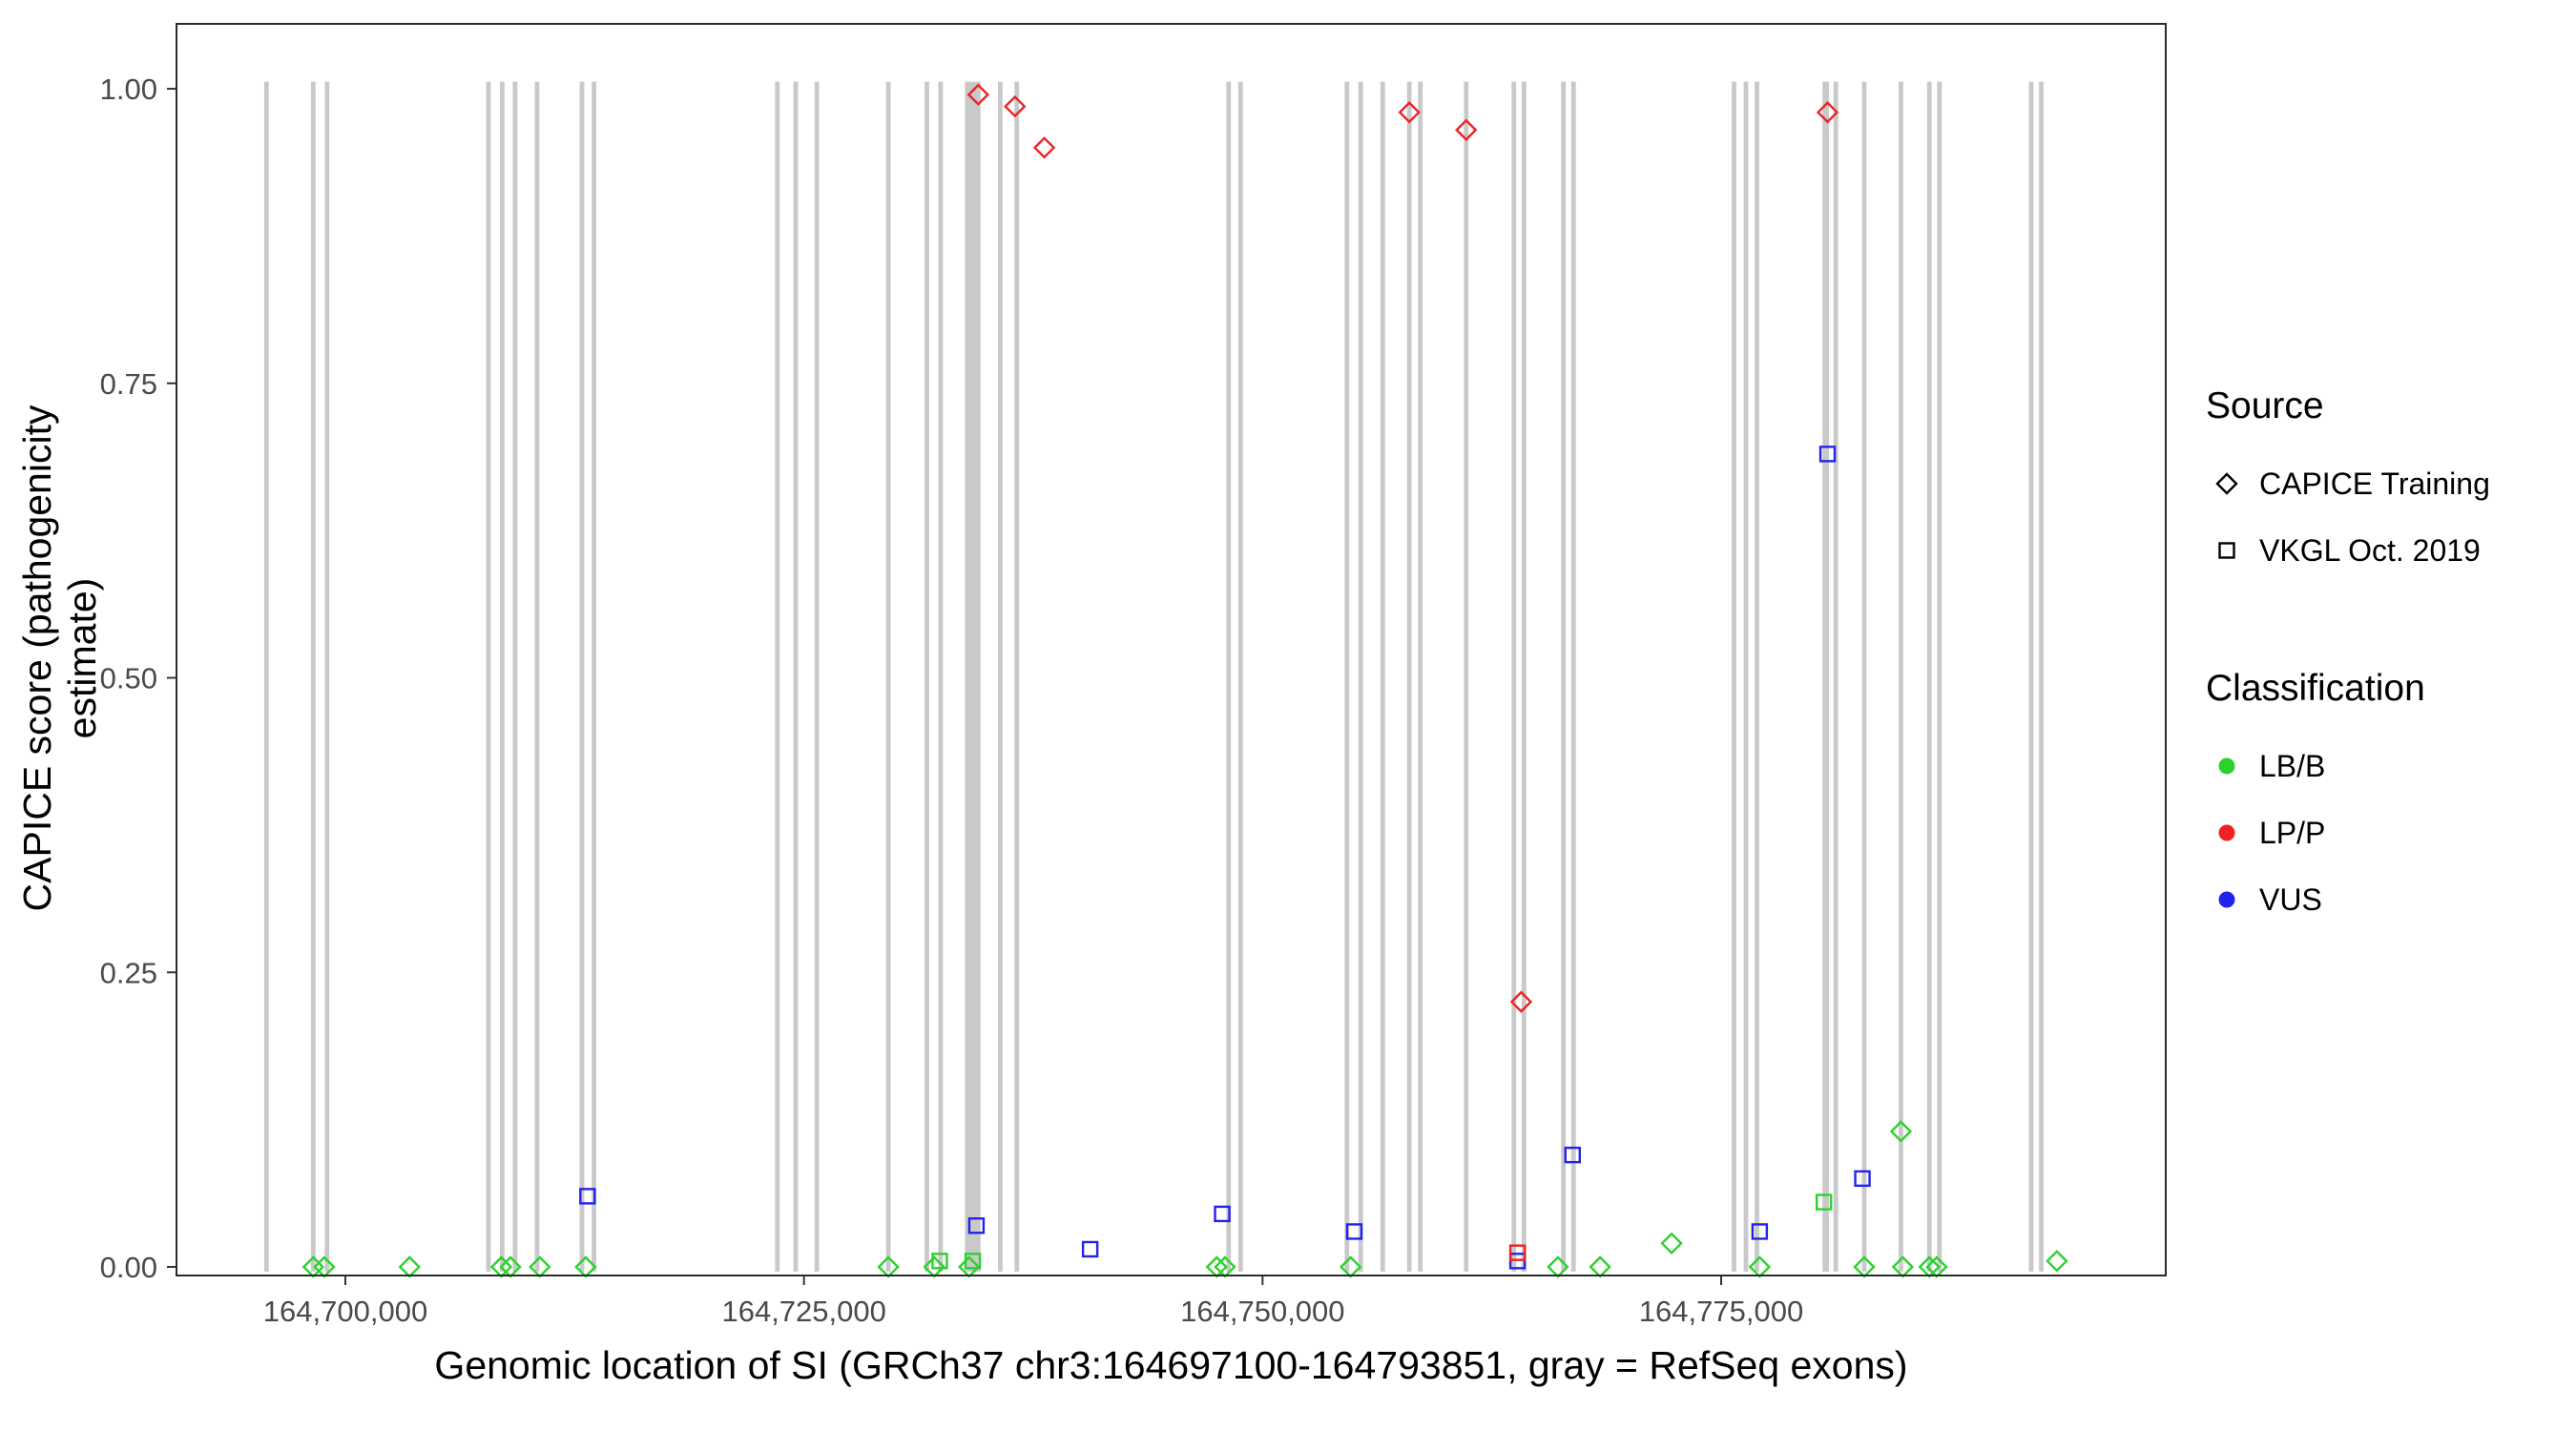 This screenshot has height=1431, width=2576. I want to click on y-tick-label: 1.00, so click(128, 89).